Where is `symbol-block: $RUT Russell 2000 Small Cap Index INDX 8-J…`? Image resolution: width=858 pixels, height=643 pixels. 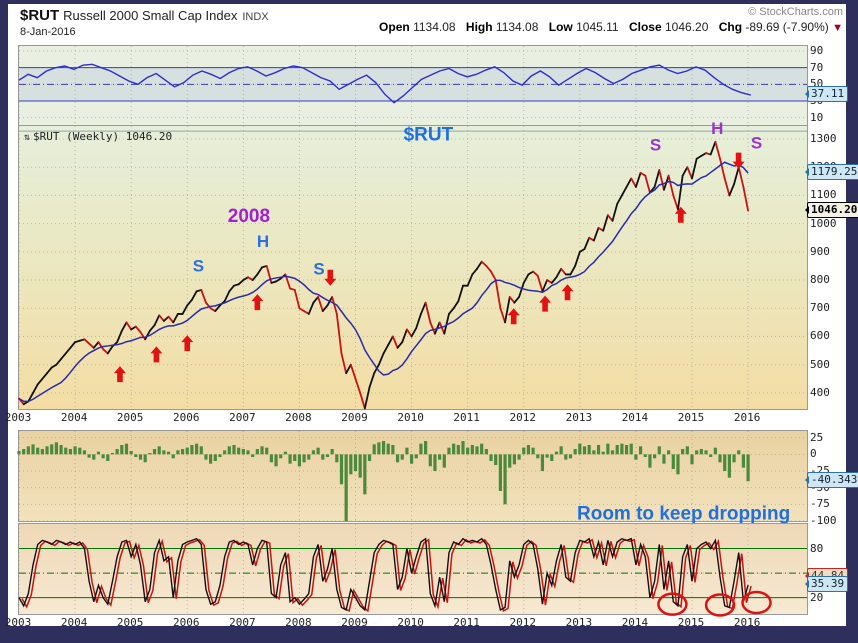 symbol-block: $RUT Russell 2000 Small Cap Index INDX 8-J… is located at coordinates (144, 22).